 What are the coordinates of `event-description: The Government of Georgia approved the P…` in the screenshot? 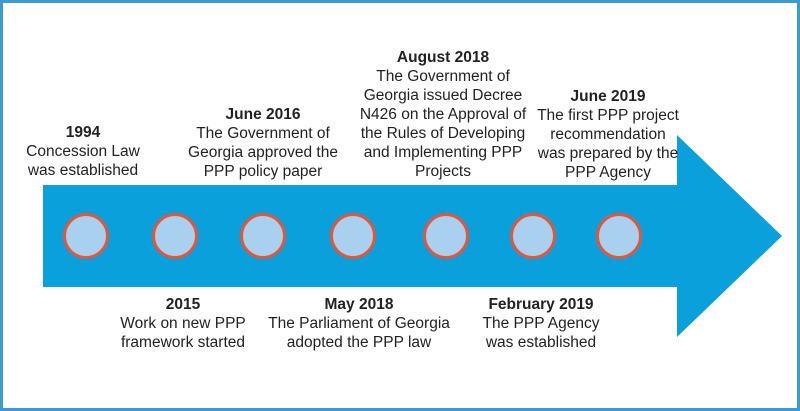 It's located at (263, 152).